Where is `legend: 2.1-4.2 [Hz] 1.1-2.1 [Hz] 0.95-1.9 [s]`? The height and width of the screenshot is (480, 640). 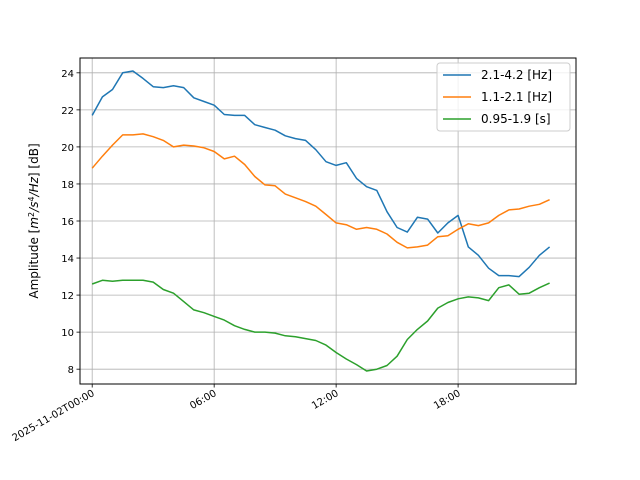
legend: 2.1-4.2 [Hz] 1.1-2.1 [Hz] 0.95-1.9 [s] is located at coordinates (503, 97).